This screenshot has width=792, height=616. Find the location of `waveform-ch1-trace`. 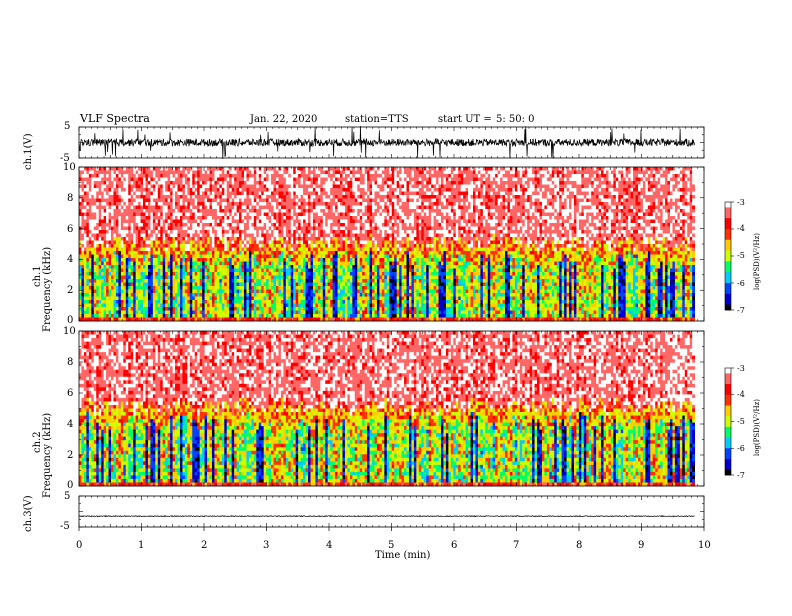

waveform-ch1-trace is located at coordinates (387, 142).